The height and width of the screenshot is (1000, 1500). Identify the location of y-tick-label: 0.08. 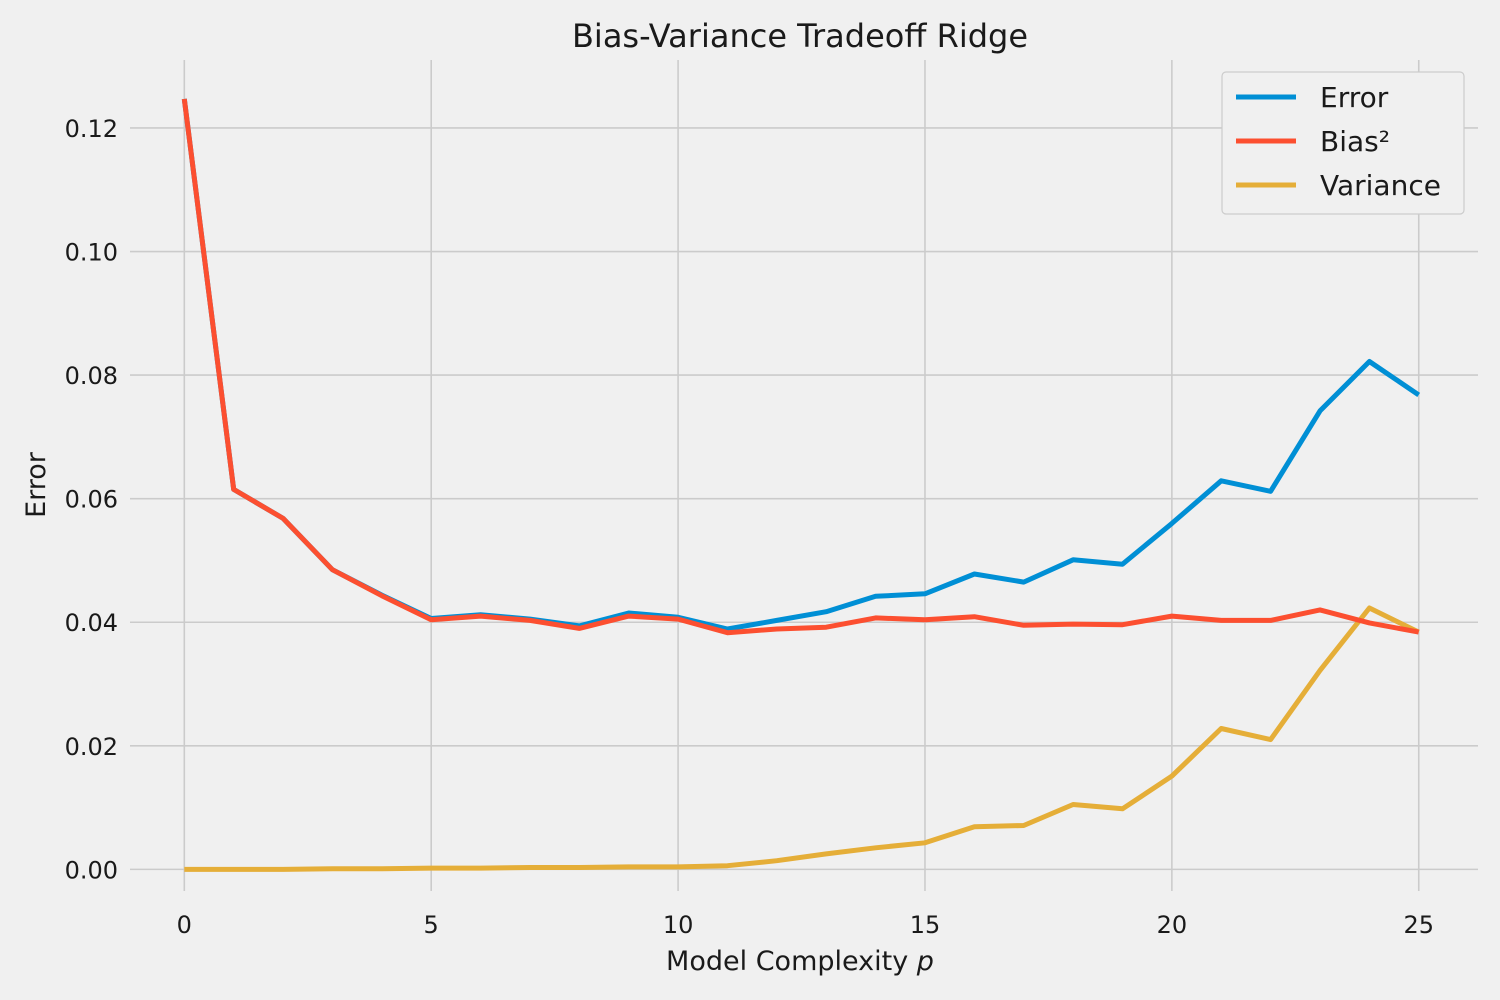
(91, 376).